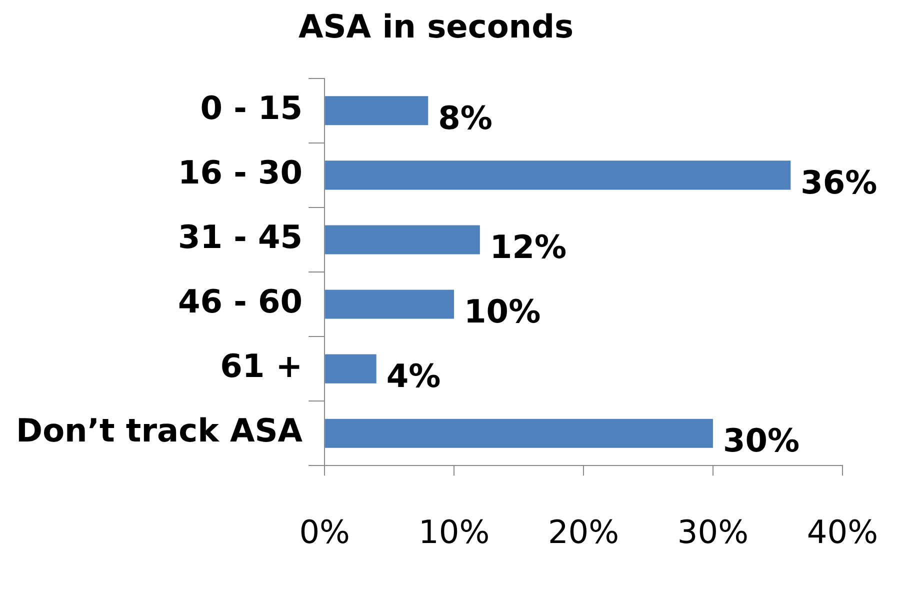 This screenshot has height=594, width=918. I want to click on x-tick-label: 0%, so click(324, 532).